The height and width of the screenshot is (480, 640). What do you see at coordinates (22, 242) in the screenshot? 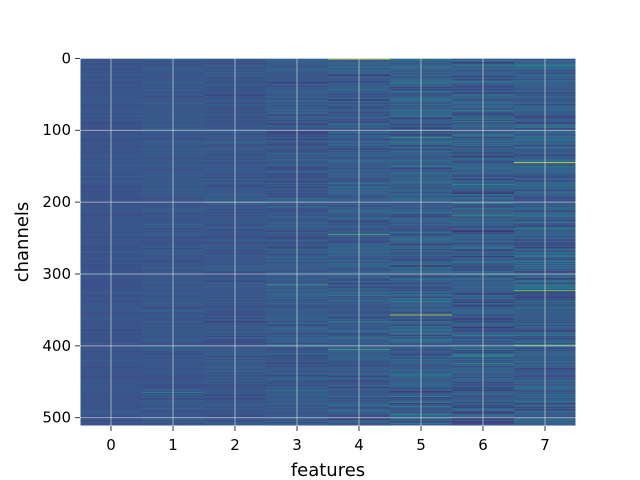
I see `y-axis-label: channels` at bounding box center [22, 242].